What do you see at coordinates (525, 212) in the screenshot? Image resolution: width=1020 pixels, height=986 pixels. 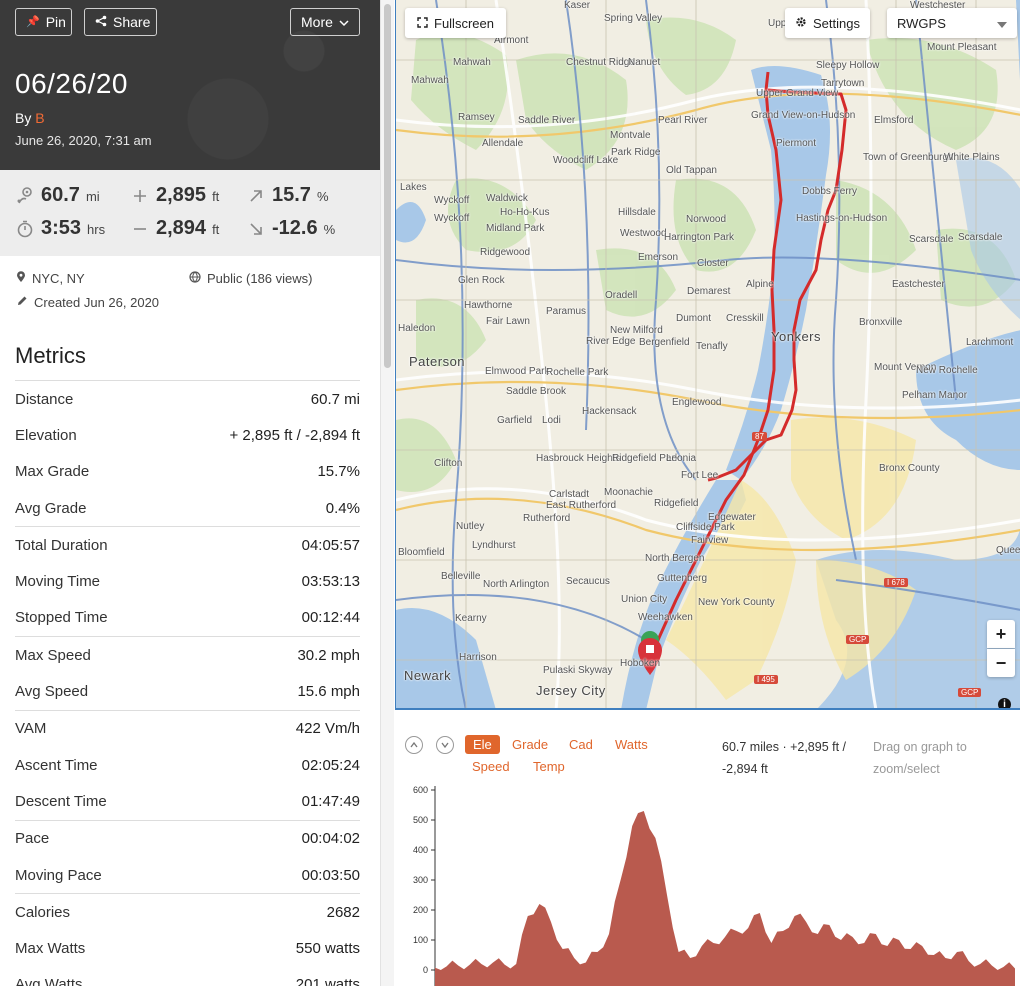 I see `map-place-label: Ho-Ho-Kus` at bounding box center [525, 212].